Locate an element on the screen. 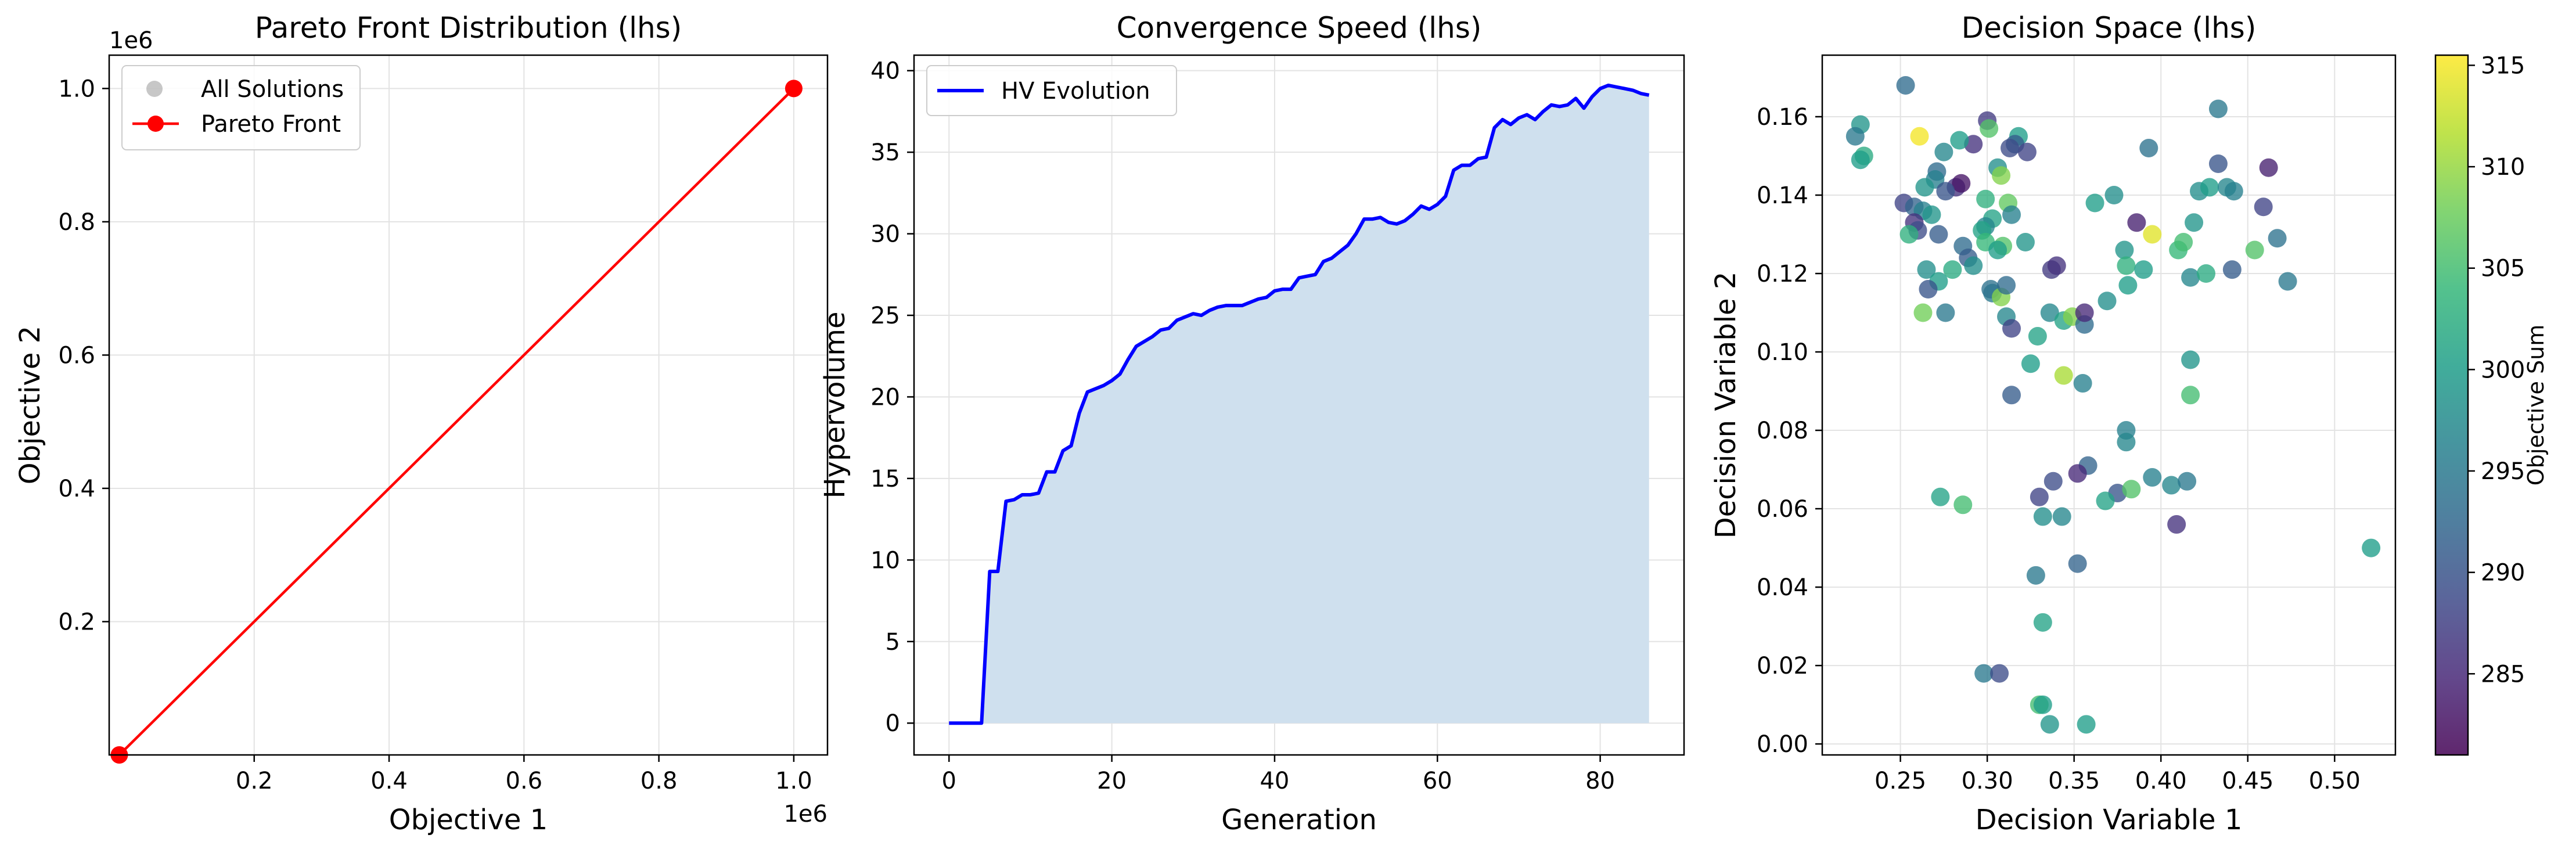 This screenshot has width=2576, height=849. y-tick-label: 0.08 is located at coordinates (1782, 431).